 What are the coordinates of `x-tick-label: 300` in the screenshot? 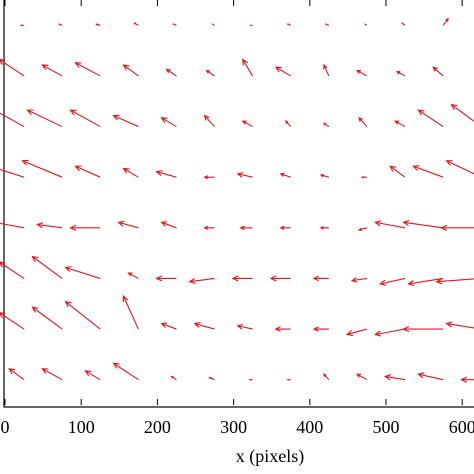 It's located at (233, 427).